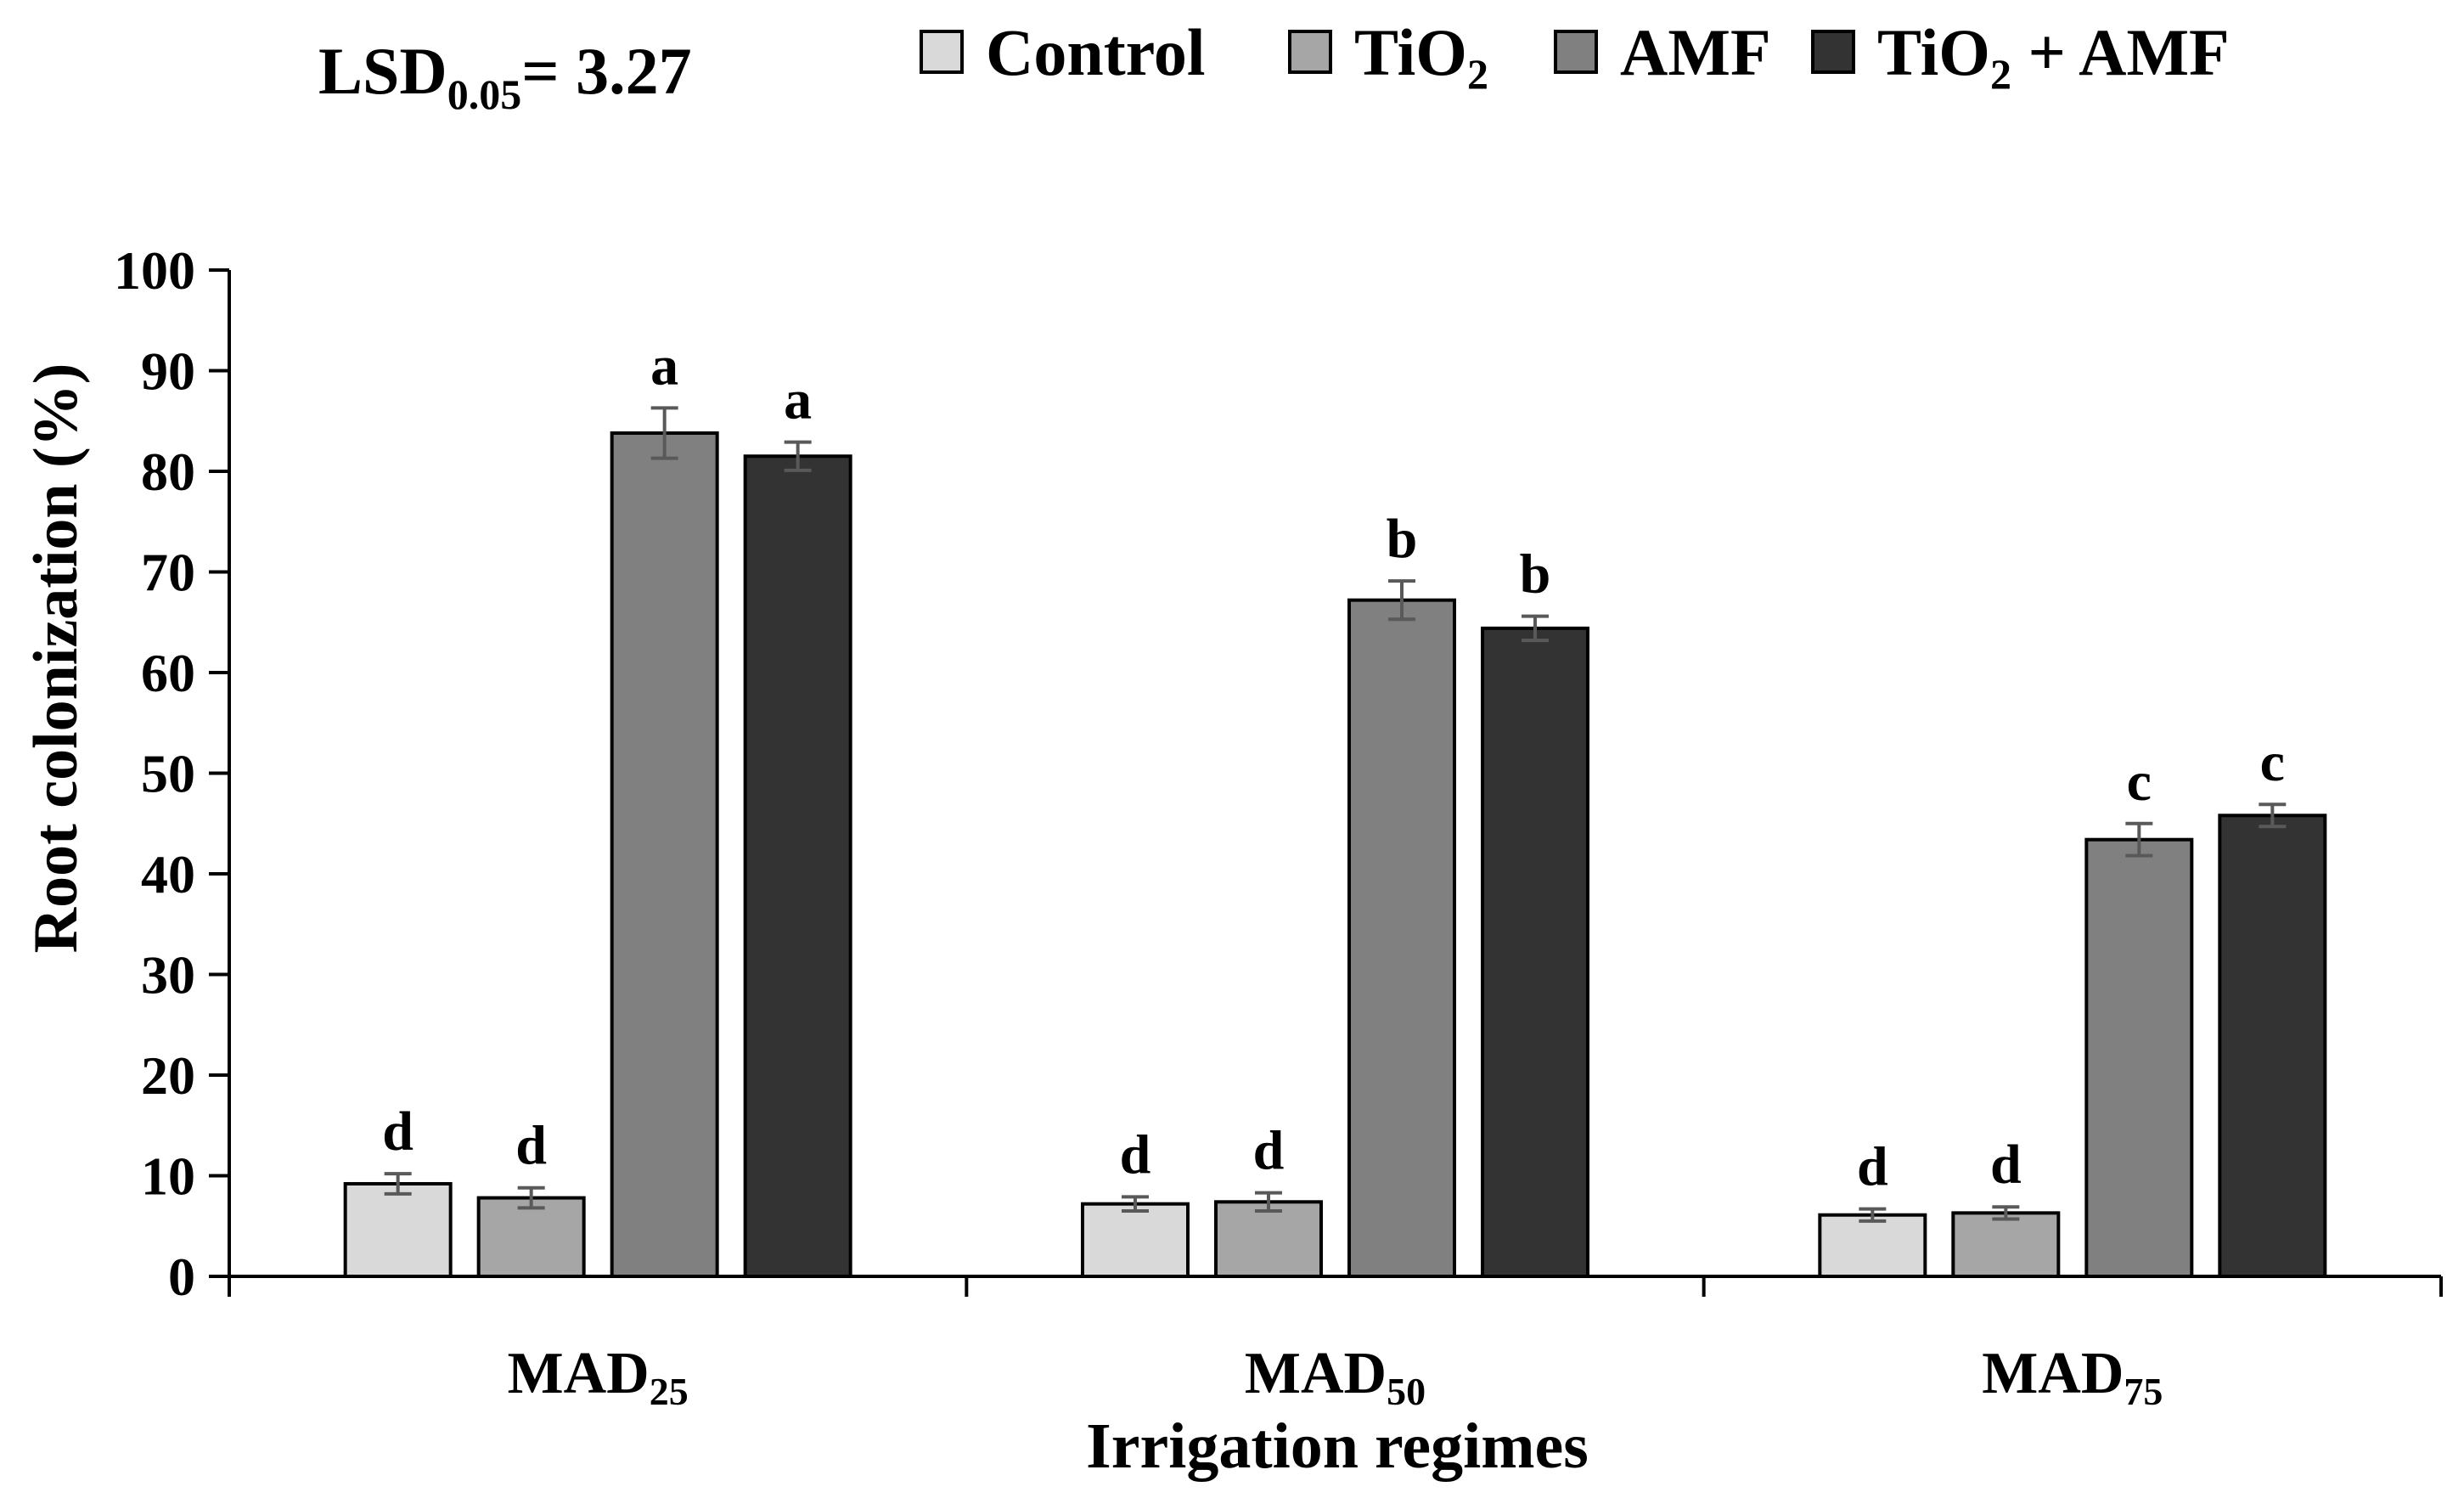 Image resolution: width=2464 pixels, height=1498 pixels. Describe the element at coordinates (168, 573) in the screenshot. I see `y-tick-label: 70` at that location.